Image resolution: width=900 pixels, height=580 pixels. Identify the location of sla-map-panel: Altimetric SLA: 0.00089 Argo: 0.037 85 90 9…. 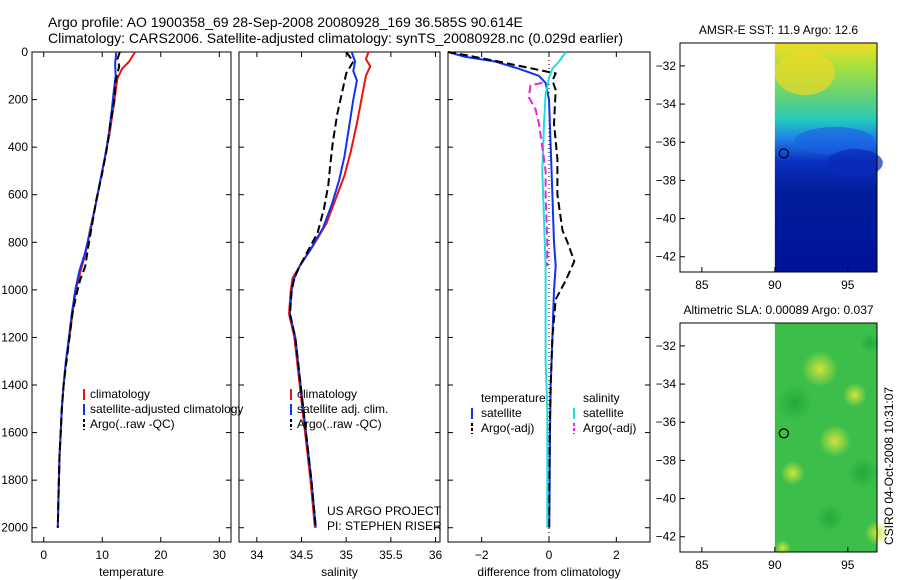
(772, 437).